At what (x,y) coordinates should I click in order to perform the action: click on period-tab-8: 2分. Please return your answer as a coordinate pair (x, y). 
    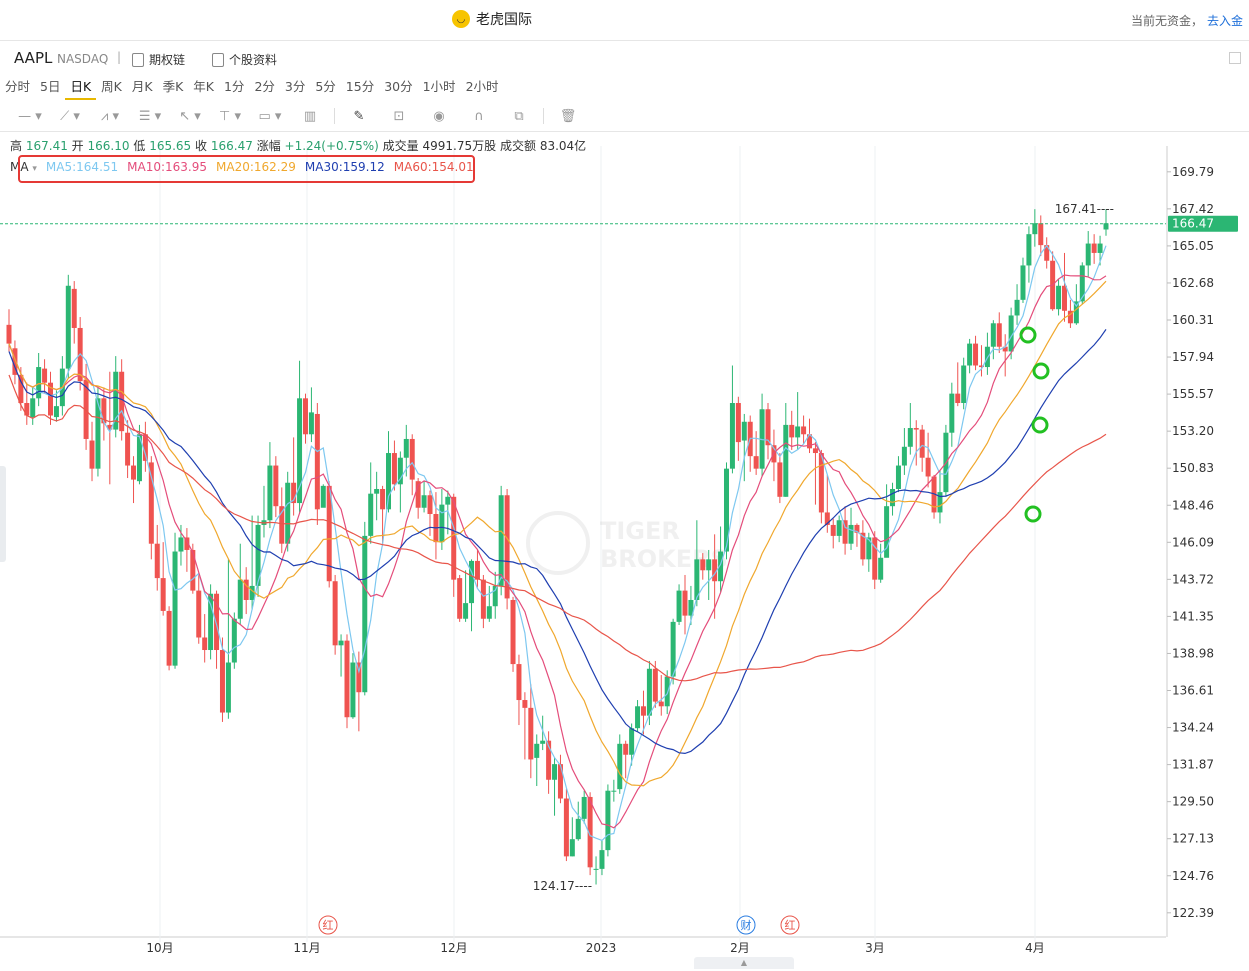
    Looking at the image, I should click on (264, 86).